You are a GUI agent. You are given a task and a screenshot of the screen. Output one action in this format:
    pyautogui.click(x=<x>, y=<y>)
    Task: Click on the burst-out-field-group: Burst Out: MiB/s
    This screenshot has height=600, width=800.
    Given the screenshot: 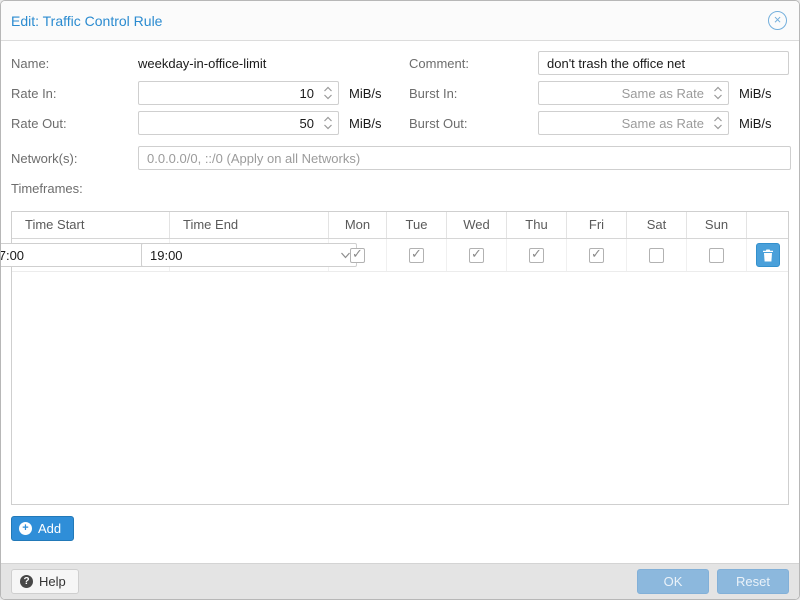 What is the action you would take?
    pyautogui.click(x=599, y=123)
    